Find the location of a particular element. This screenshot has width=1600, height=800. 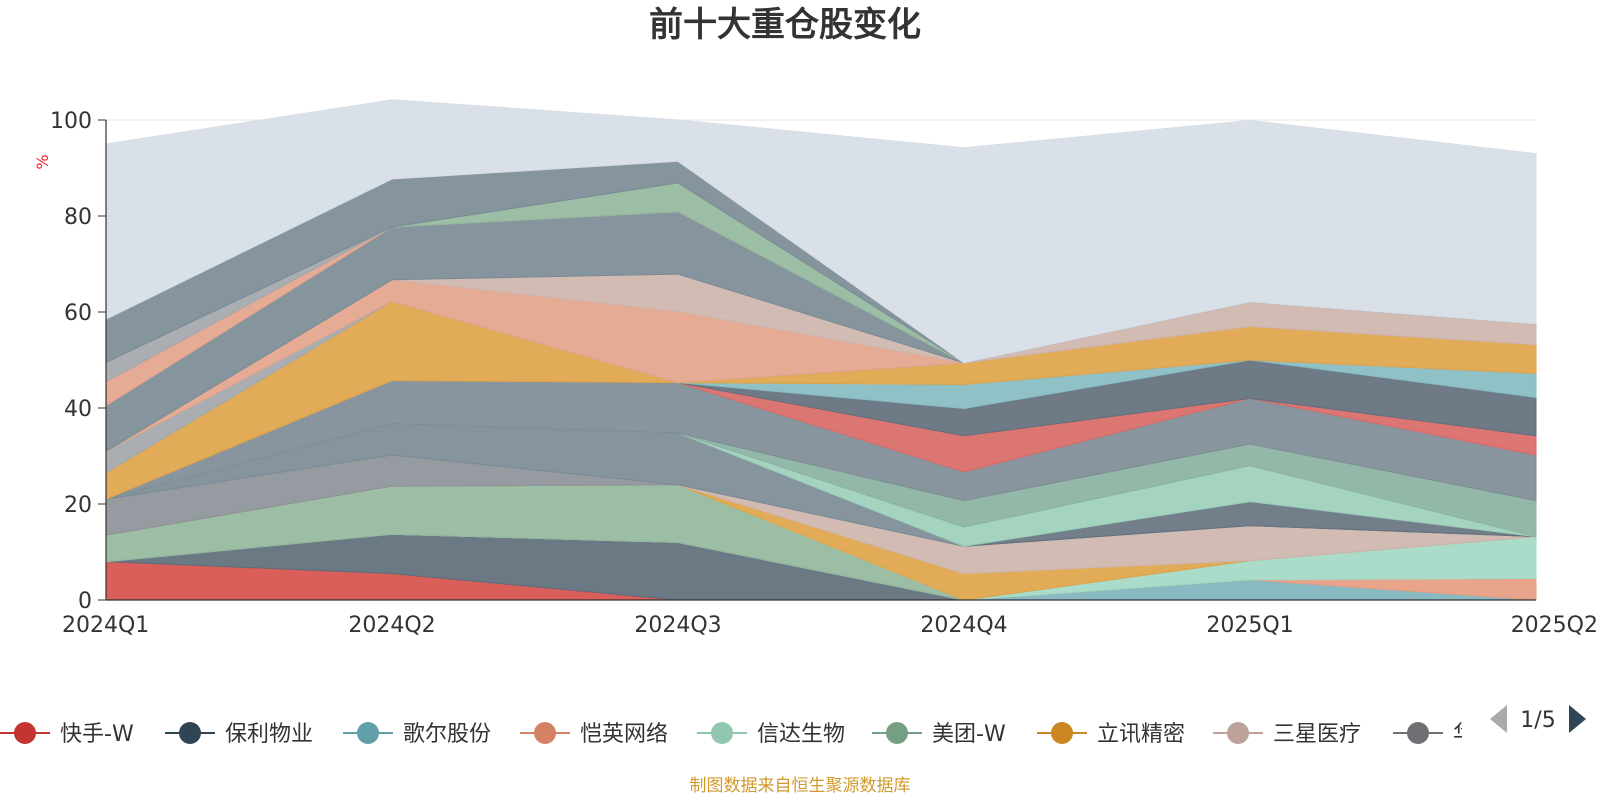

legend-item: 立讯精密 is located at coordinates (1111, 734).